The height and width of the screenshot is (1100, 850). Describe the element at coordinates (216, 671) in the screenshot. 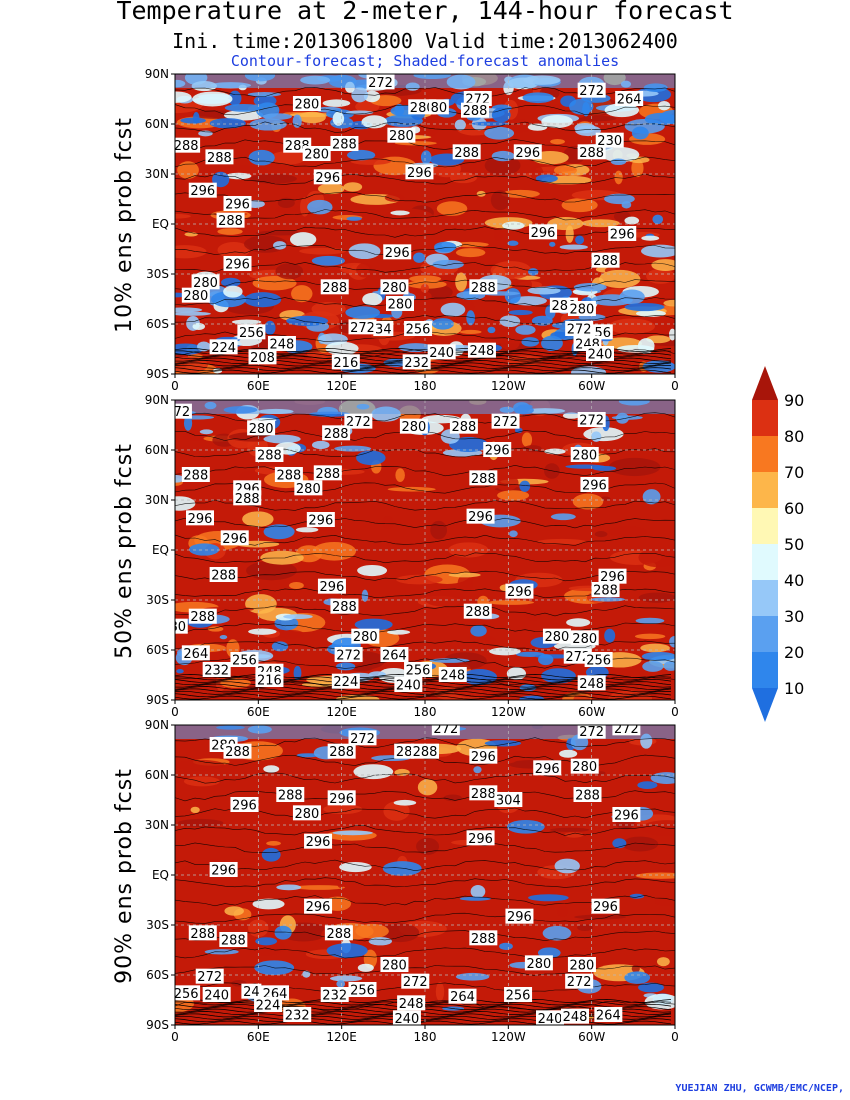

I see `svg-text: 232` at that location.